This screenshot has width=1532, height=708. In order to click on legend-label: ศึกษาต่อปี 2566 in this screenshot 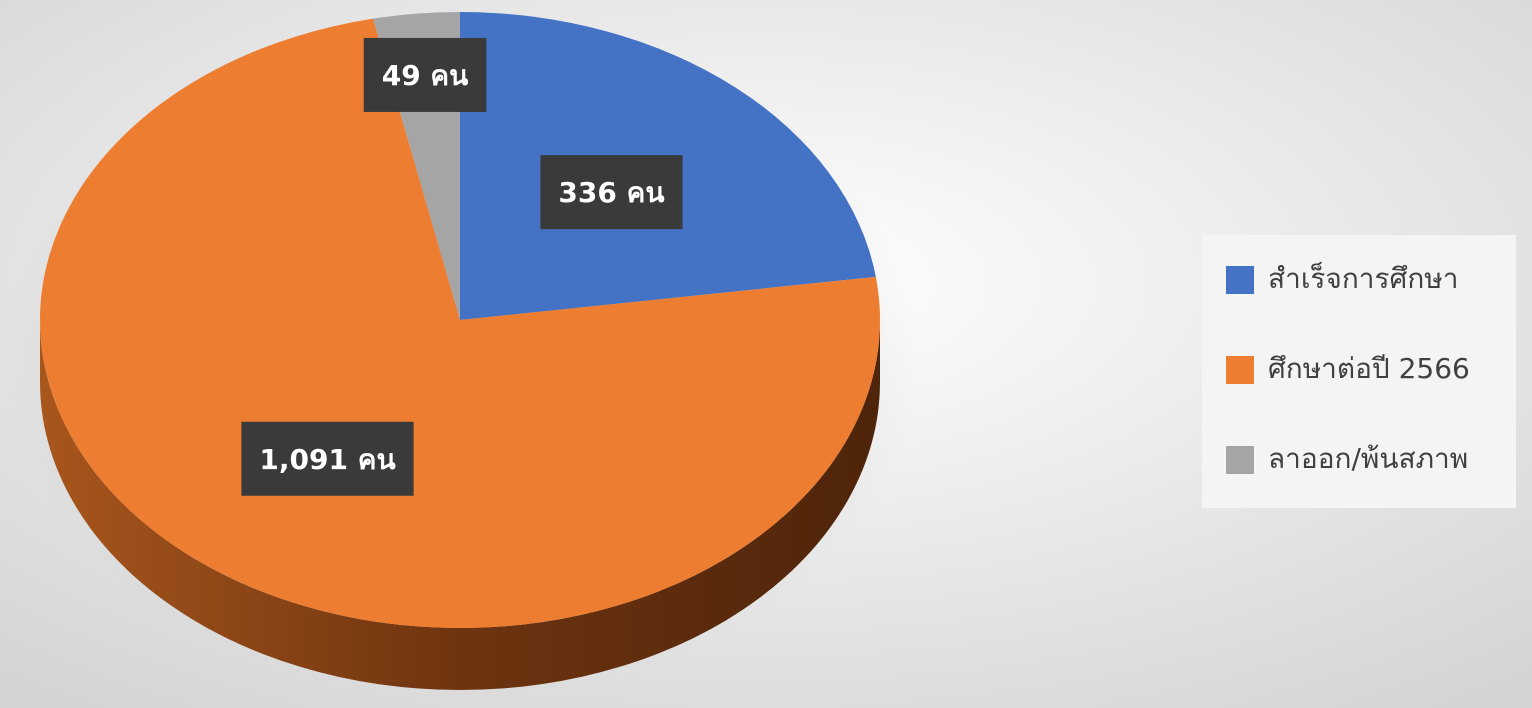, I will do `click(1369, 368)`.